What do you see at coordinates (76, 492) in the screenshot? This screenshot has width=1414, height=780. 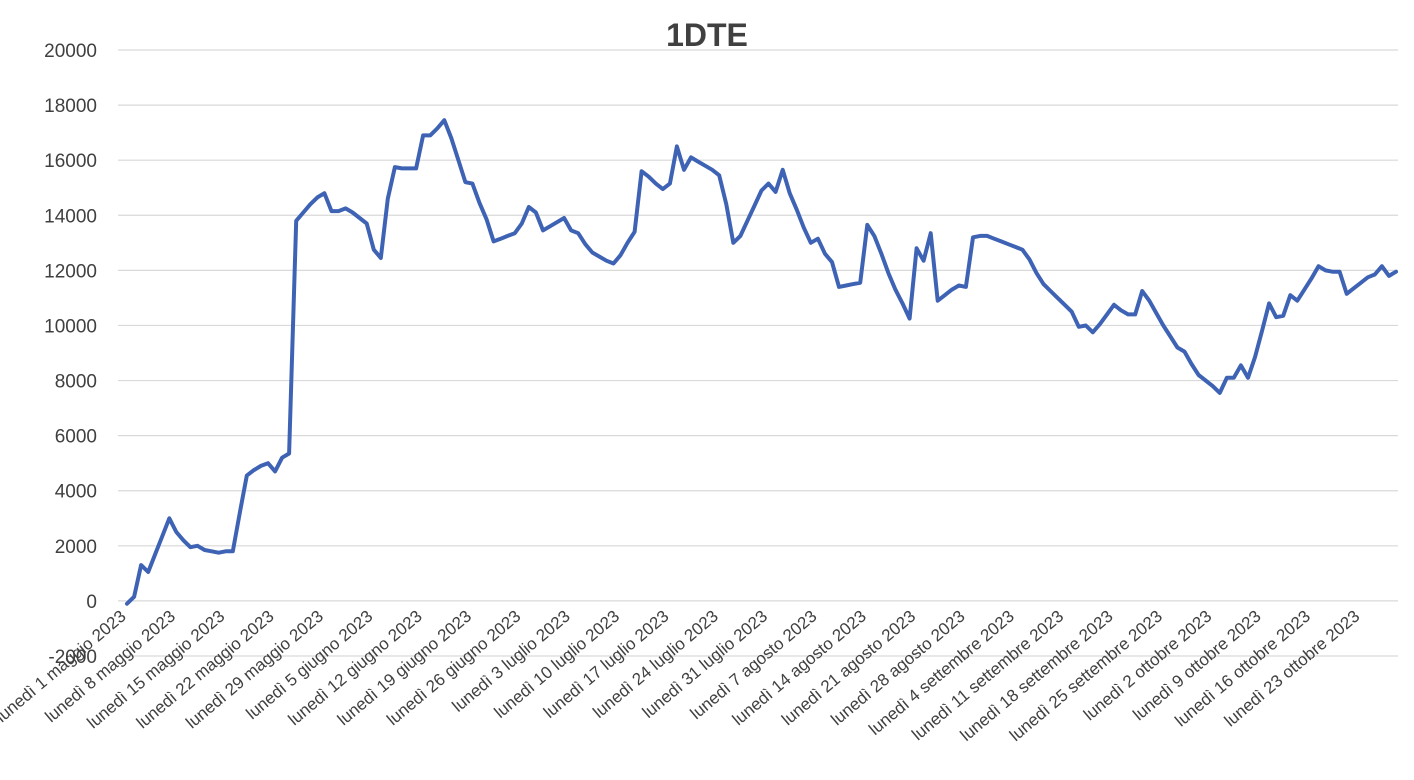 I see `y-tick-label: 4000` at bounding box center [76, 492].